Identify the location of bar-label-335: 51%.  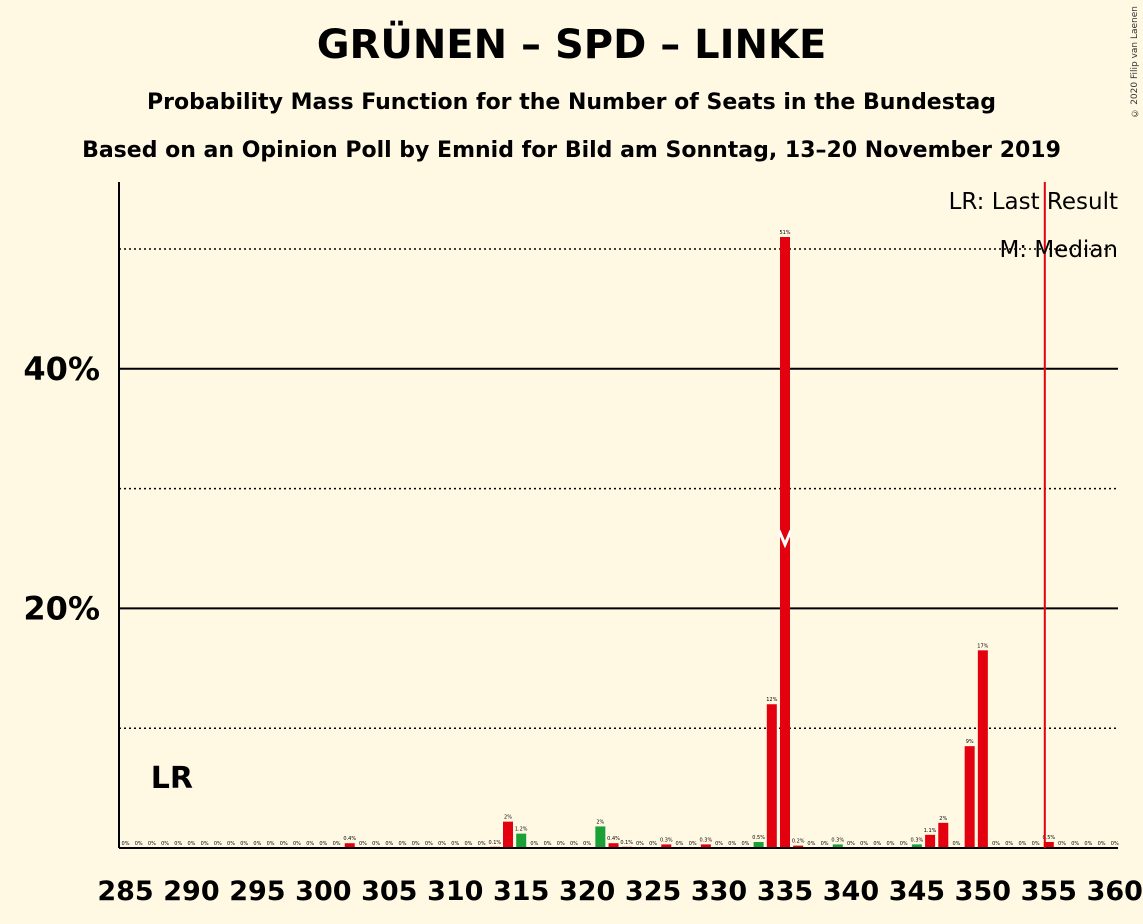
(784, 233).